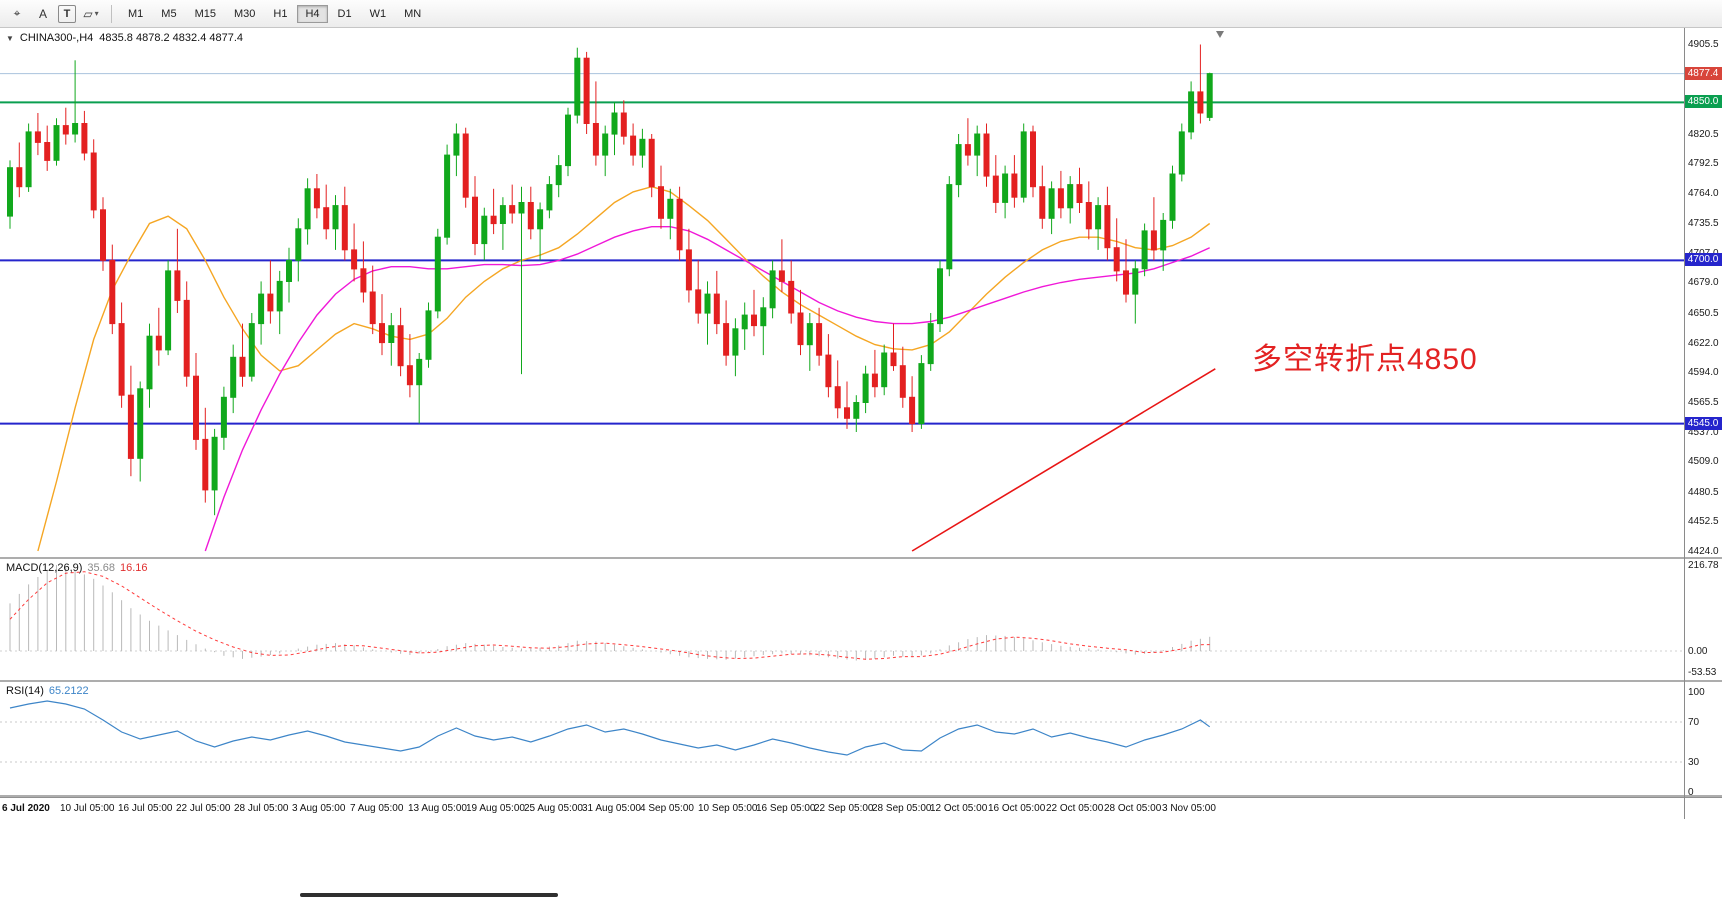 Image resolution: width=1722 pixels, height=899 pixels. I want to click on macd-histogram, so click(610, 613).